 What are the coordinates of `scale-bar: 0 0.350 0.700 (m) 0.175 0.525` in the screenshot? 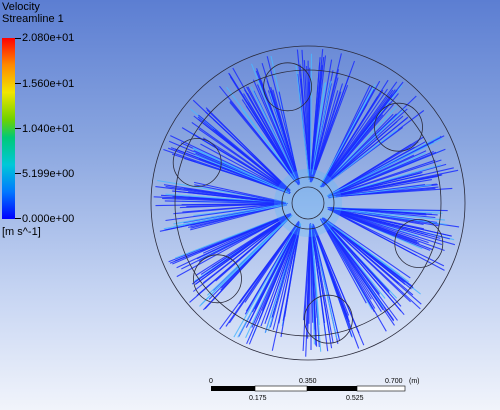 It's located at (314, 390).